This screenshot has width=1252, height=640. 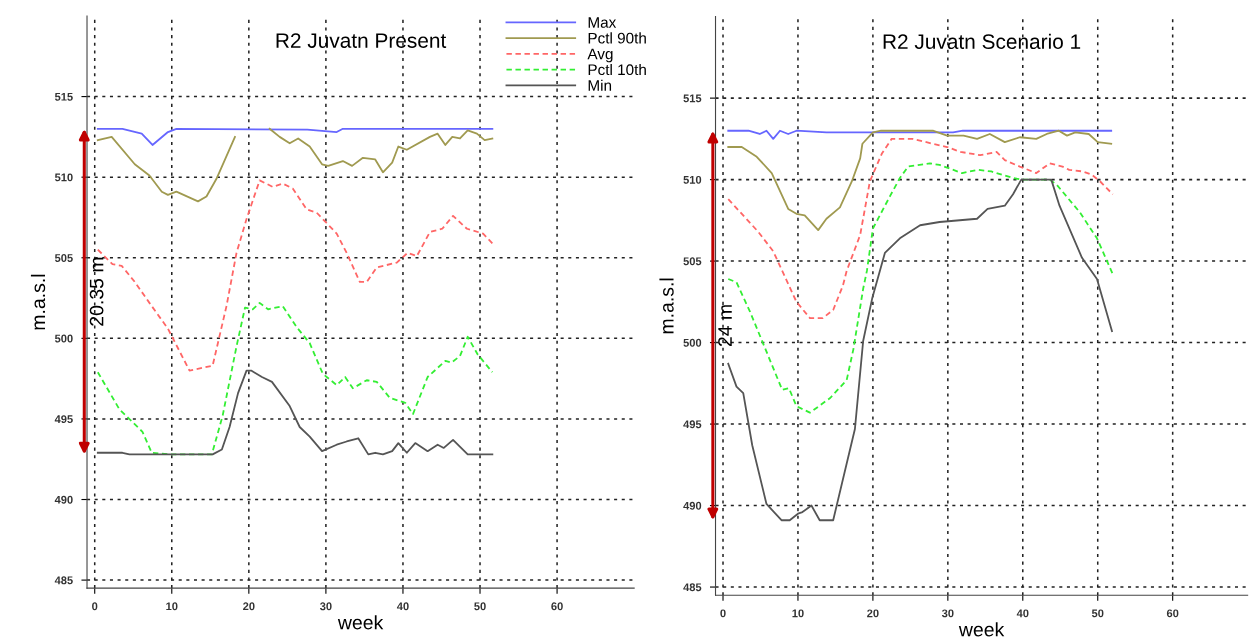 I want to click on text: R2 Juvatn Present, so click(x=361, y=40).